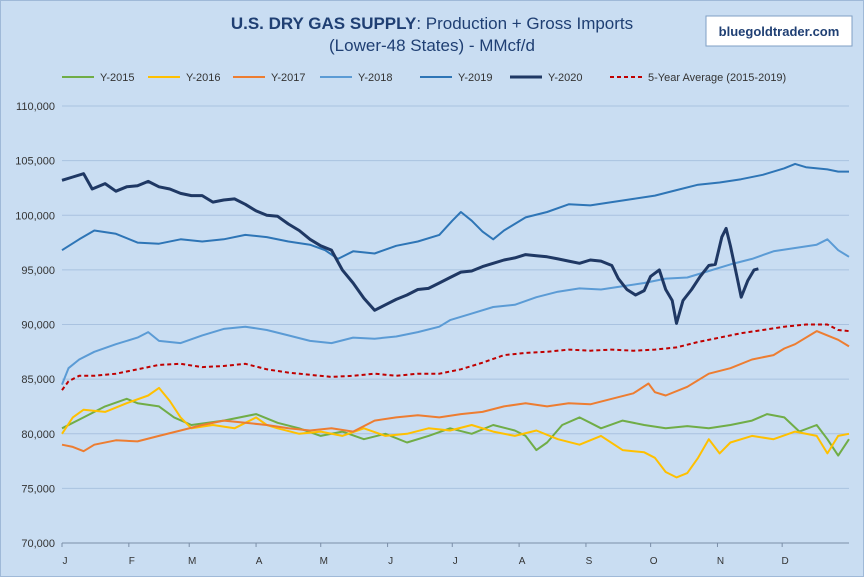 Image resolution: width=864 pixels, height=577 pixels. What do you see at coordinates (432, 45) in the screenshot?
I see `chart-subtitle: (Lower-48 States) - MMcf/d` at bounding box center [432, 45].